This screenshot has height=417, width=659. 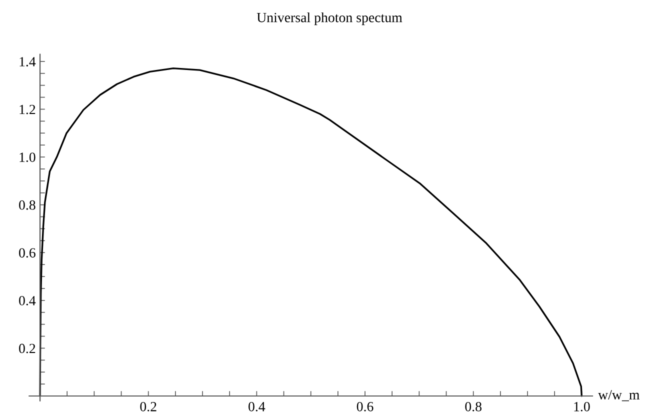 What do you see at coordinates (257, 407) in the screenshot?
I see `x-tick-label: 0.4` at bounding box center [257, 407].